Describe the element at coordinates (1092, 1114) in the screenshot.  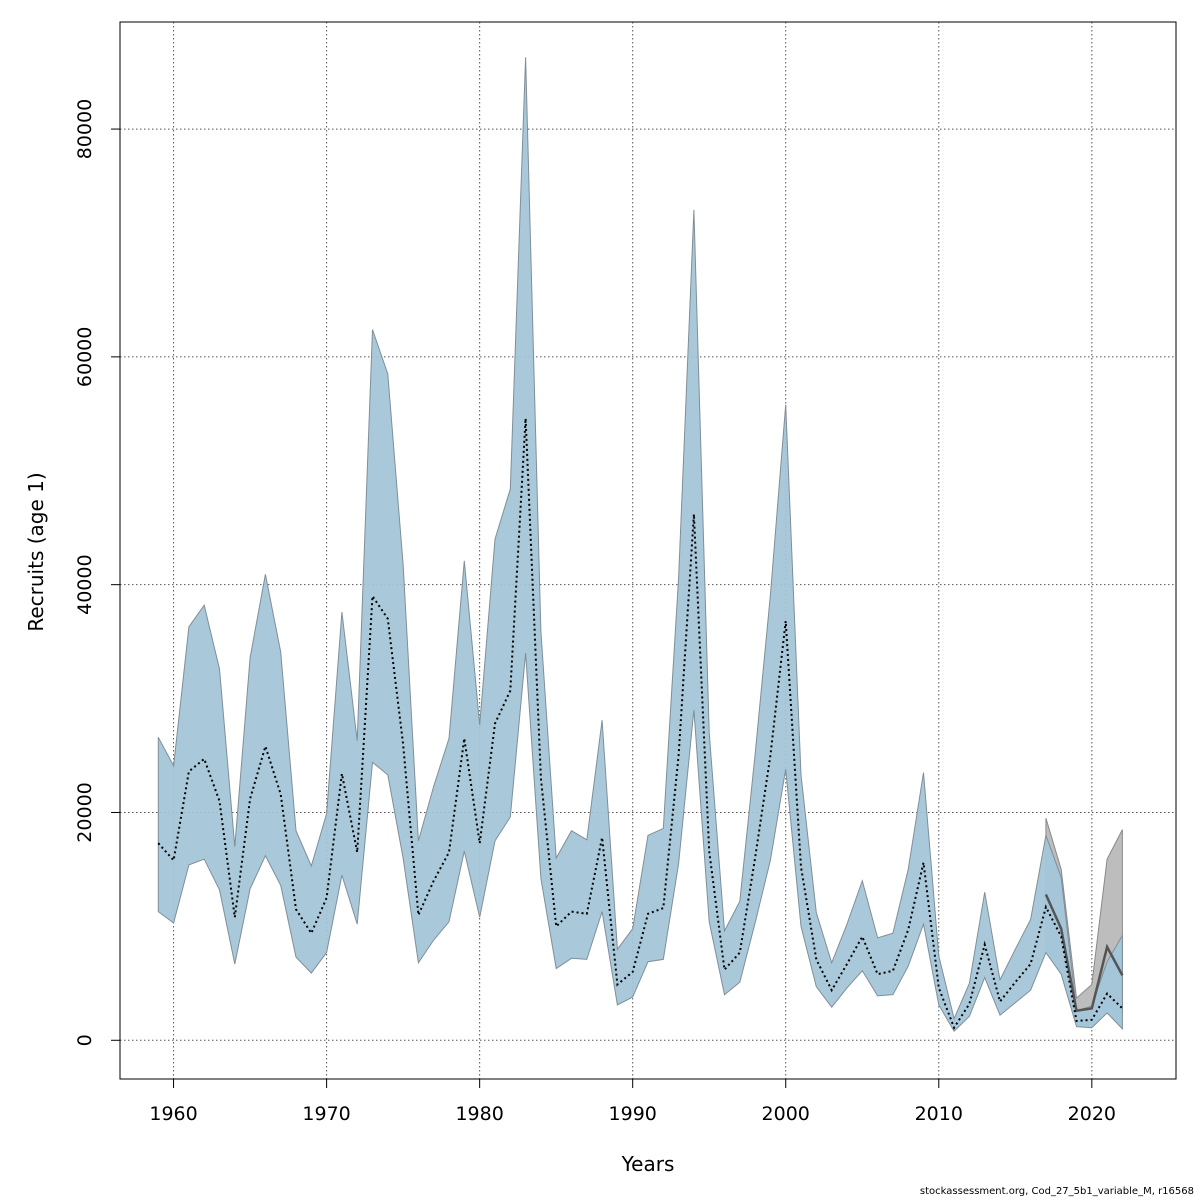
I see `x-tick-label: 2020` at that location.